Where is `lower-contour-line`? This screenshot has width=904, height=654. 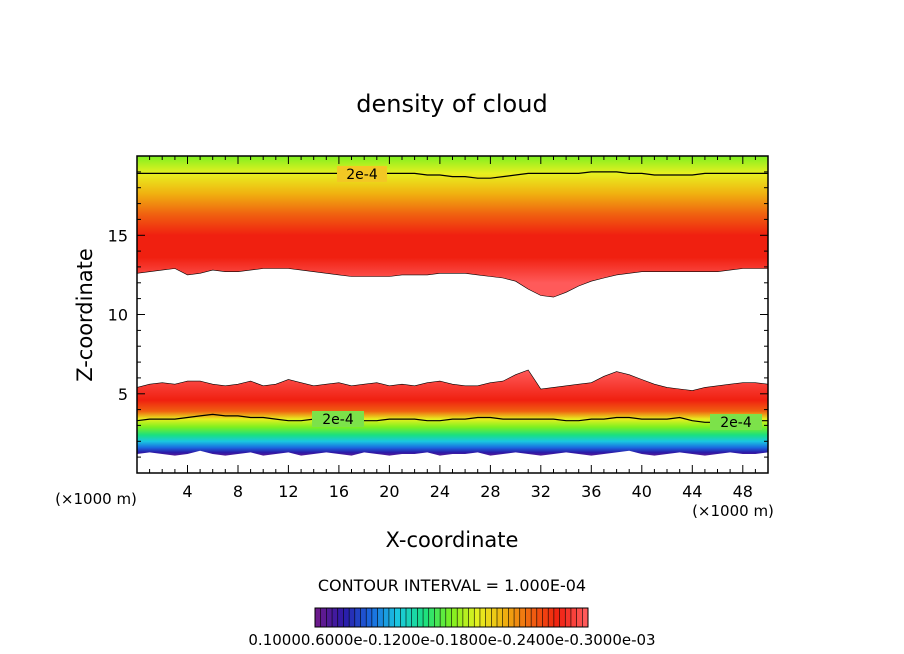
lower-contour-line is located at coordinates (452, 418).